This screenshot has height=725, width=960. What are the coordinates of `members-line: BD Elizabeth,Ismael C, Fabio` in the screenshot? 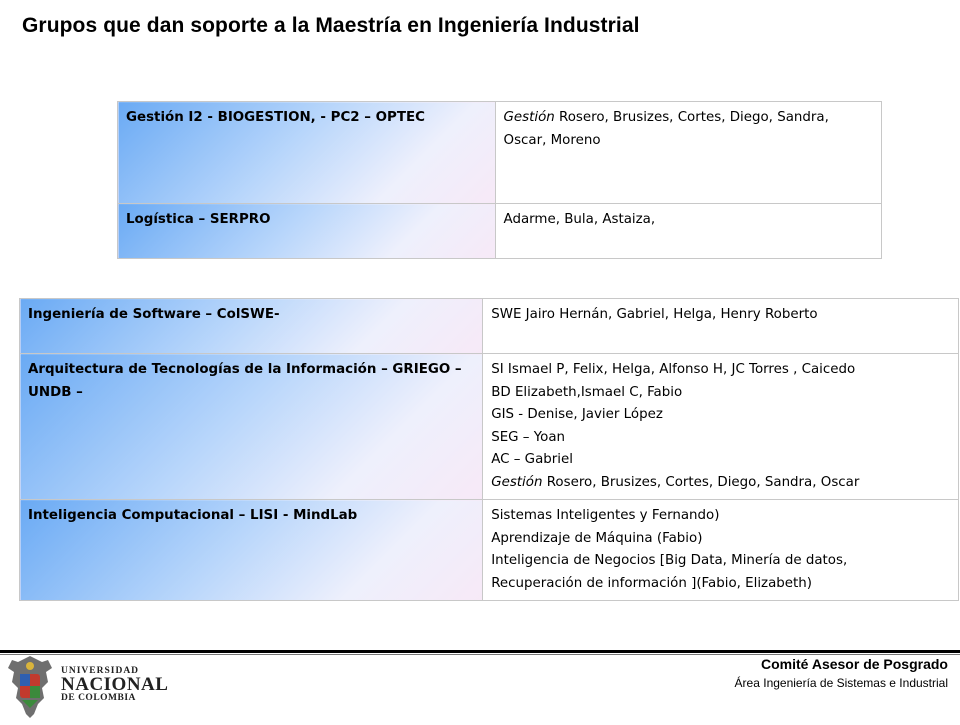 It's located at (587, 392).